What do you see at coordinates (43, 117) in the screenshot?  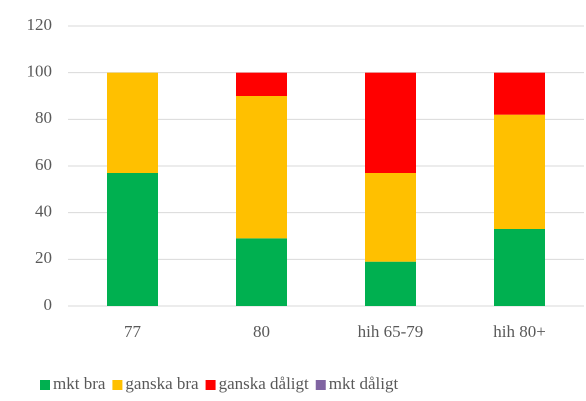 I see `y-tick-label: 80` at bounding box center [43, 117].